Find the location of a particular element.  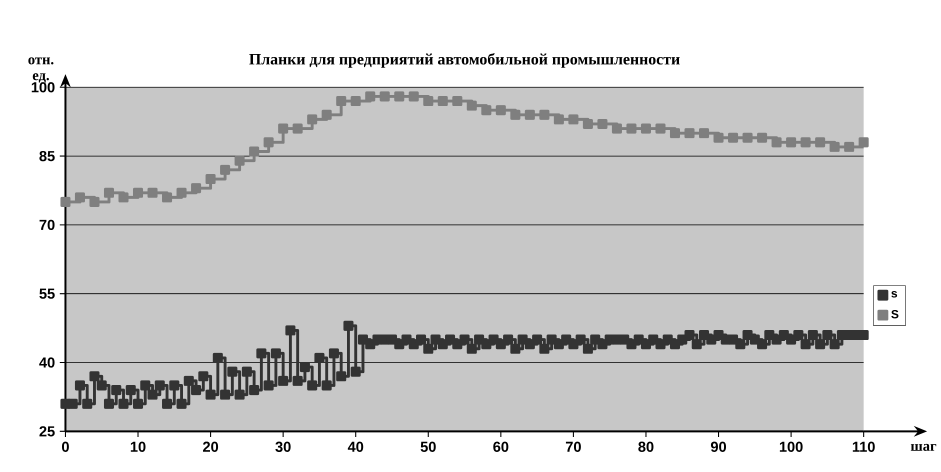

y-tick-label: 40 is located at coordinates (47, 362).